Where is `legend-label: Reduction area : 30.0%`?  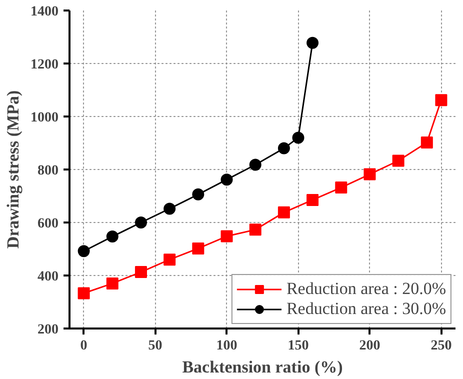
legend-label: Reduction area : 30.0% is located at coordinates (366, 309).